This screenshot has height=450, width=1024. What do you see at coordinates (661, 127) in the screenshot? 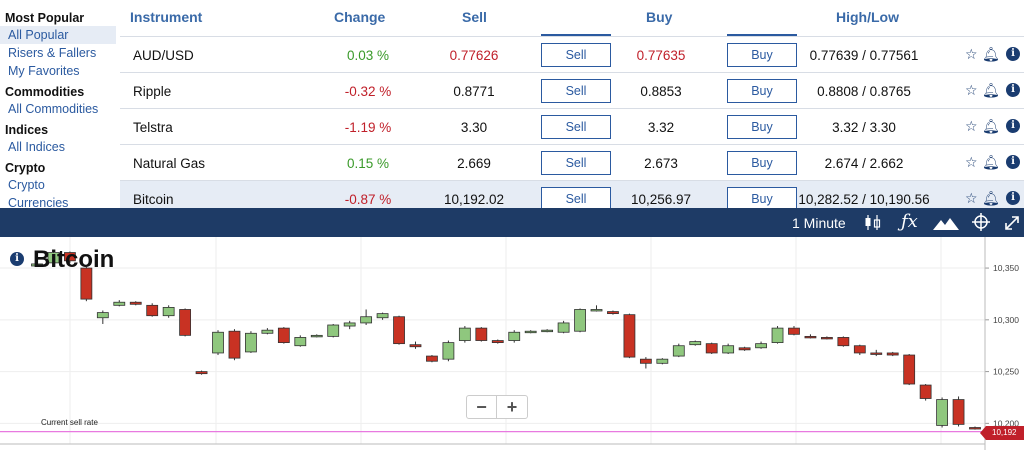
I see `buy-price: 3.32` at bounding box center [661, 127].